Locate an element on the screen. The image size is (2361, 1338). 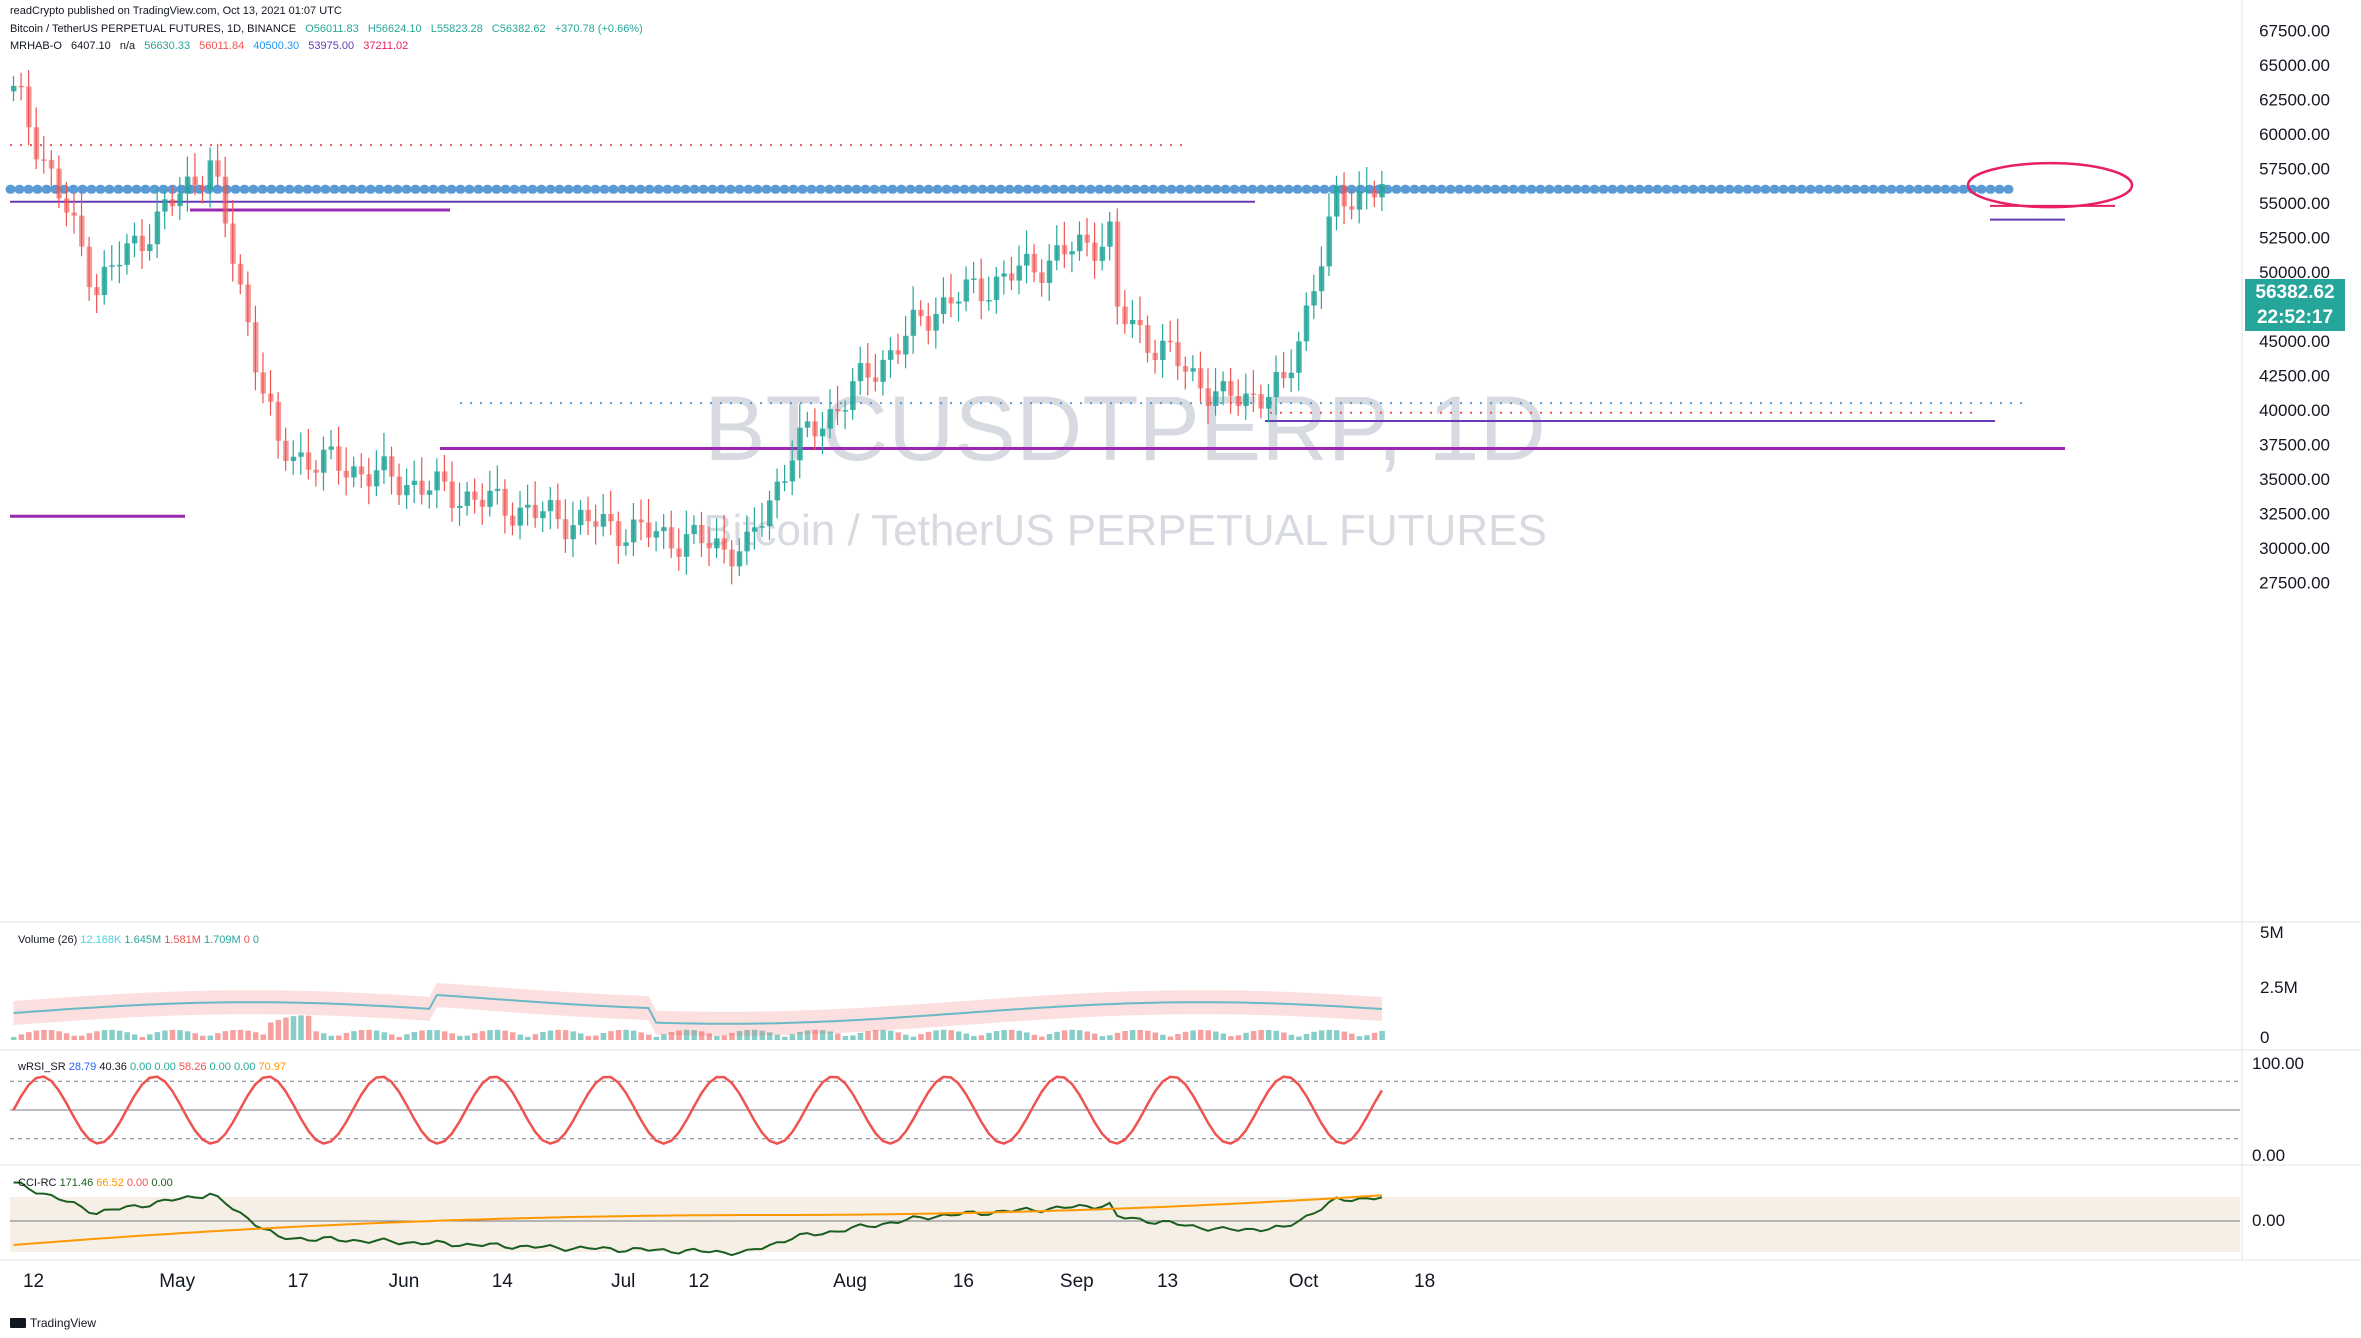
watermark-ticker: BTCUSDTPERP, 1D is located at coordinates (1125, 429).